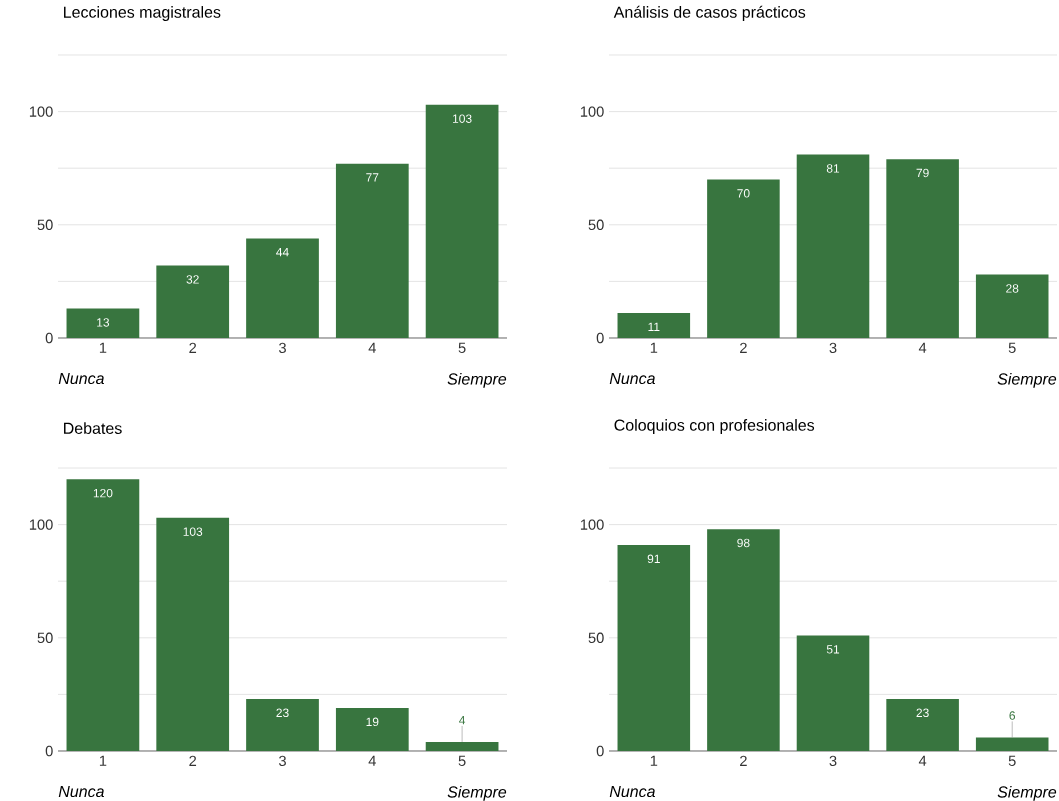 Image resolution: width=1059 pixels, height=801 pixels. Describe the element at coordinates (1012, 715) in the screenshot. I see `data-label: 6` at that location.